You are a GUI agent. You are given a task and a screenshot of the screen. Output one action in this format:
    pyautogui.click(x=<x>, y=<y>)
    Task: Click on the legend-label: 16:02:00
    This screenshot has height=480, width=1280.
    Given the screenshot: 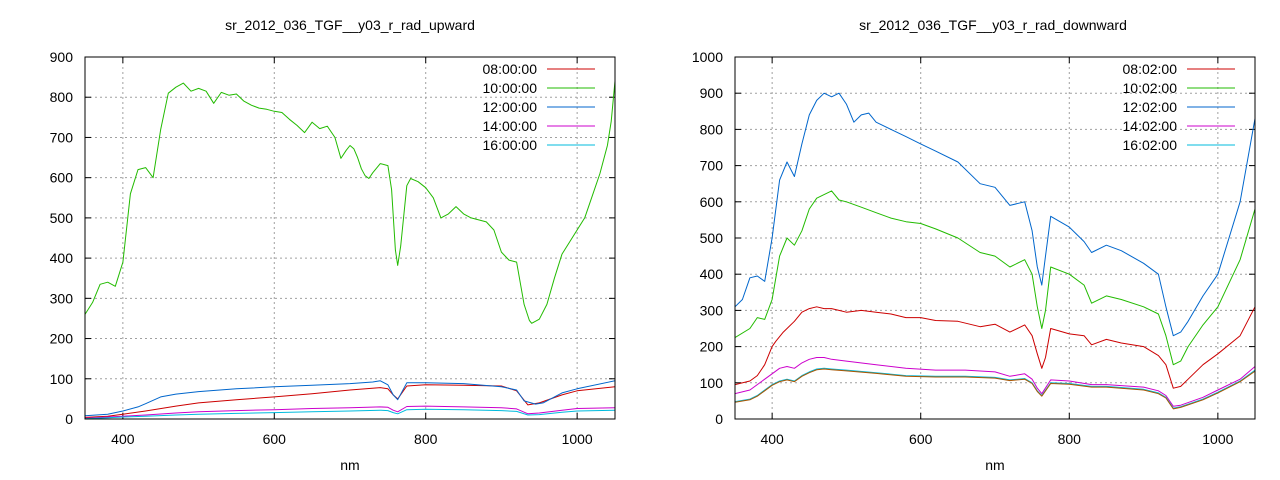 What is the action you would take?
    pyautogui.click(x=1150, y=145)
    